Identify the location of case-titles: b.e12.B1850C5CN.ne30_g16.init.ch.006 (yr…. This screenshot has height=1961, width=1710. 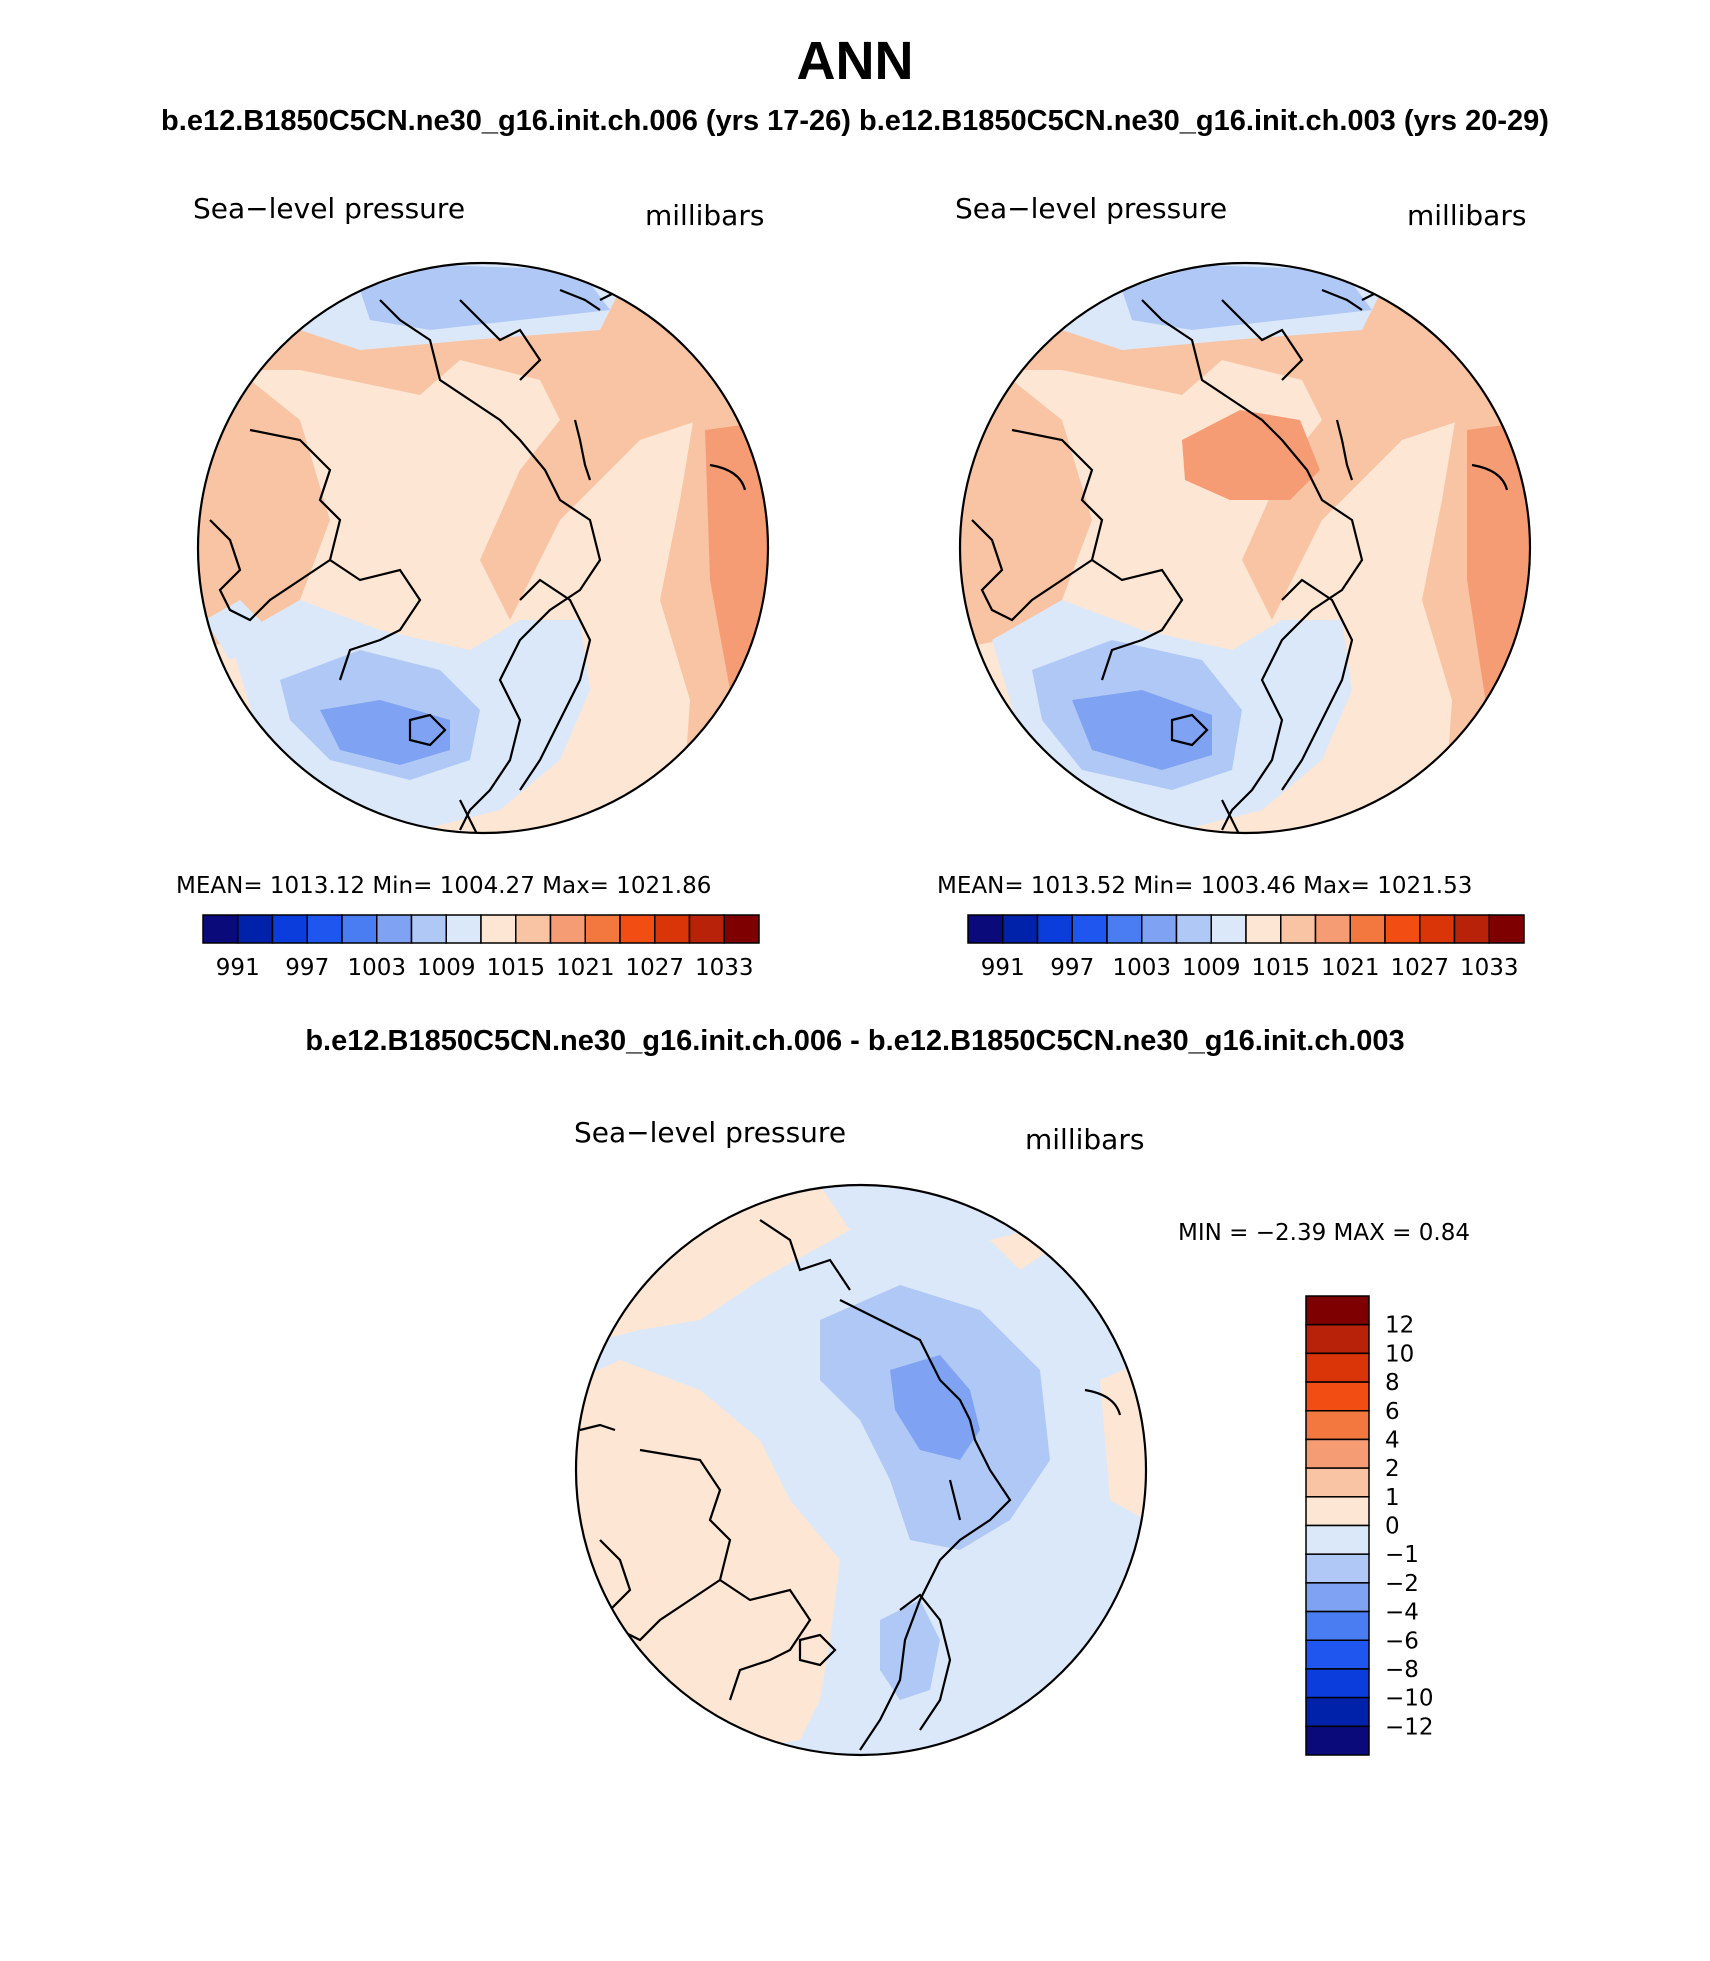
(855, 121).